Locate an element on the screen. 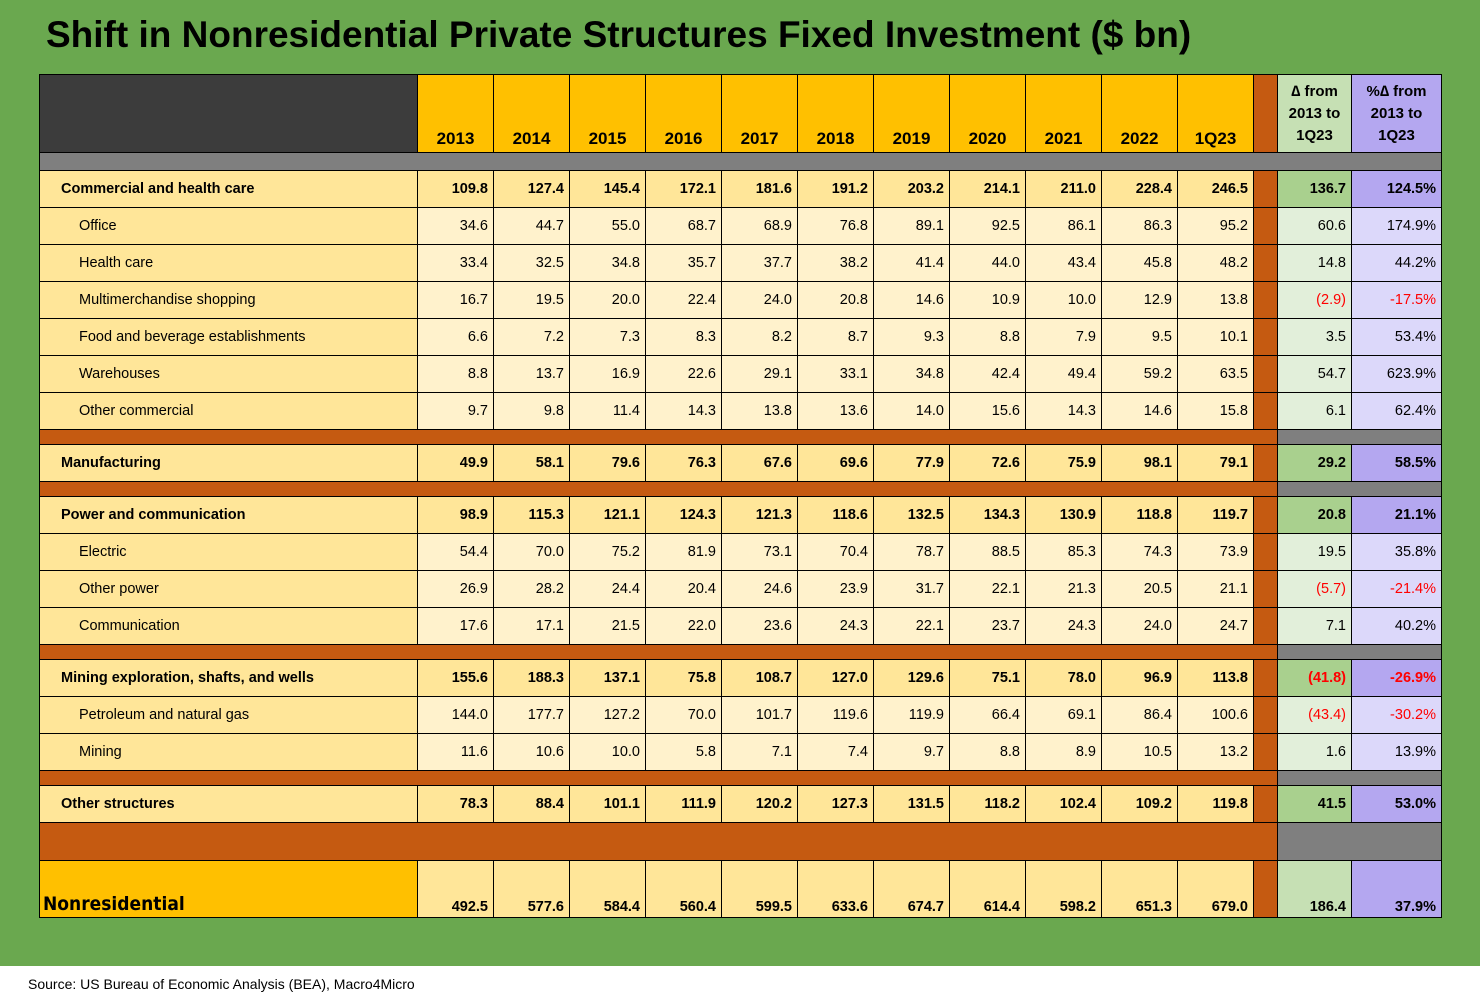 This screenshot has height=1000, width=1480. value-cell: 109.8 is located at coordinates (455, 189).